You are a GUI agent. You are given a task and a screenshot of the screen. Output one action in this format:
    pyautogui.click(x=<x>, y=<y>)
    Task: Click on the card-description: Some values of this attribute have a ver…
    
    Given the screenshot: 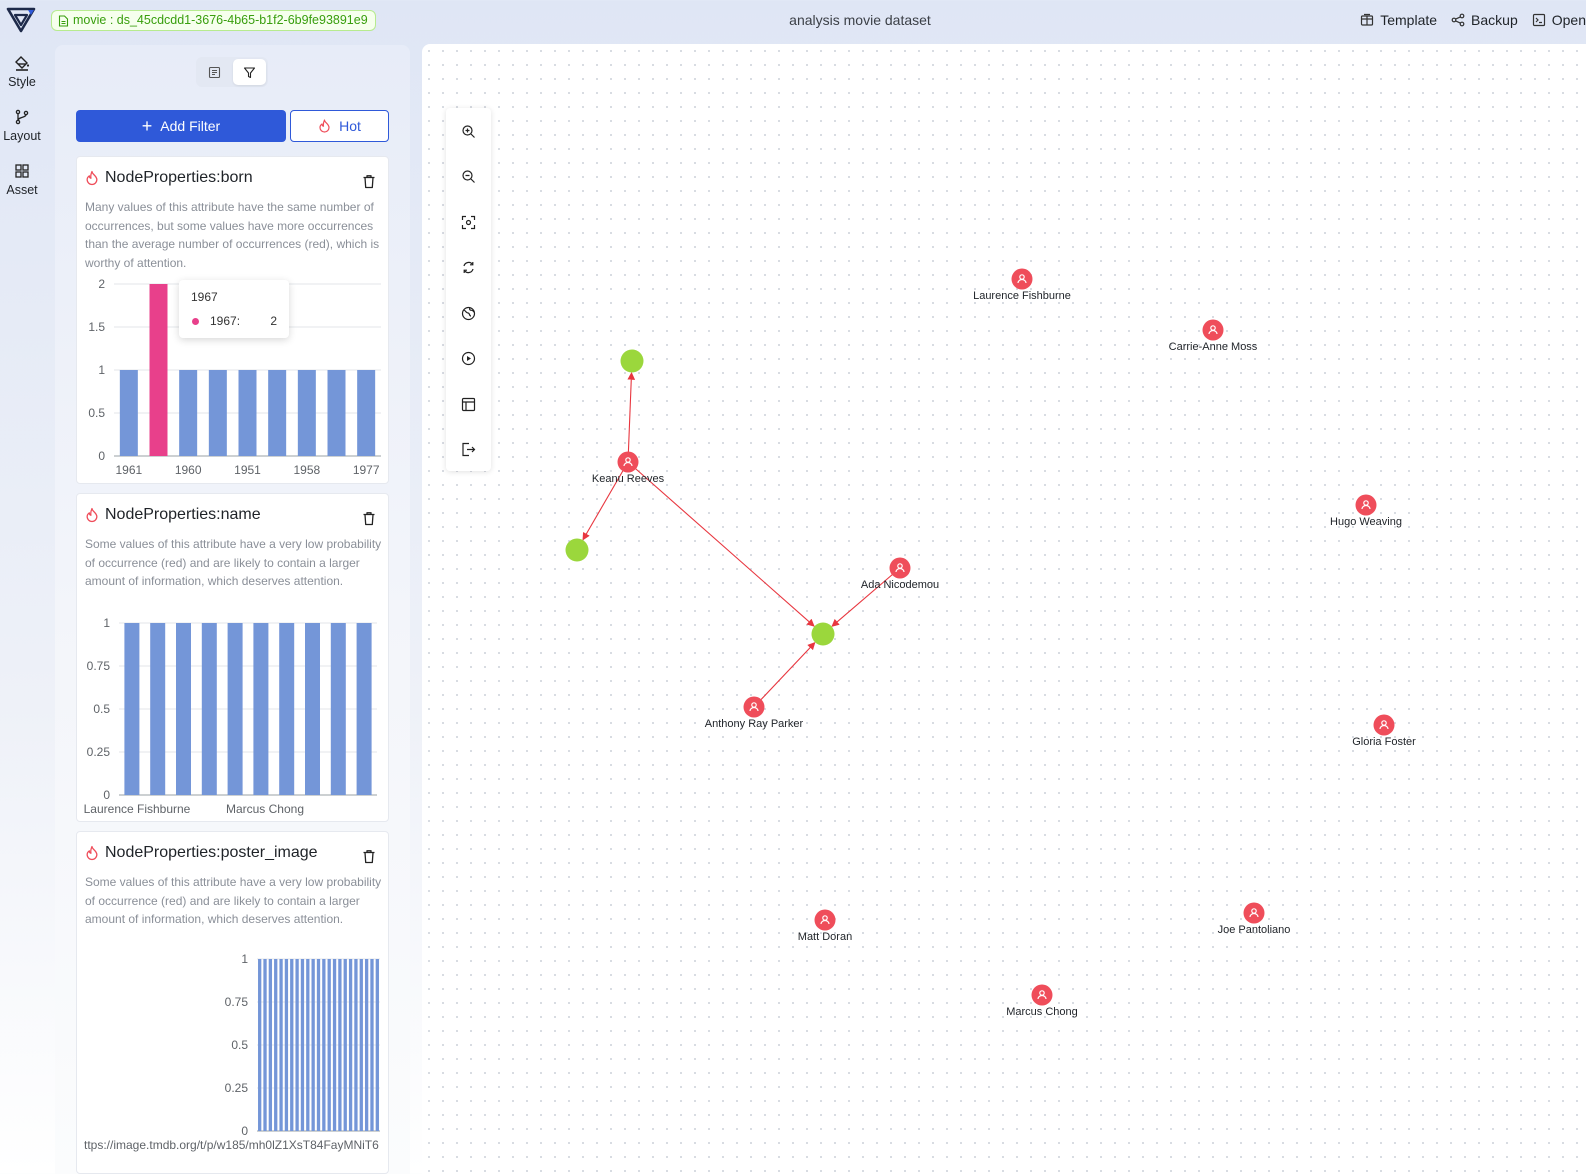 What is the action you would take?
    pyautogui.click(x=233, y=563)
    